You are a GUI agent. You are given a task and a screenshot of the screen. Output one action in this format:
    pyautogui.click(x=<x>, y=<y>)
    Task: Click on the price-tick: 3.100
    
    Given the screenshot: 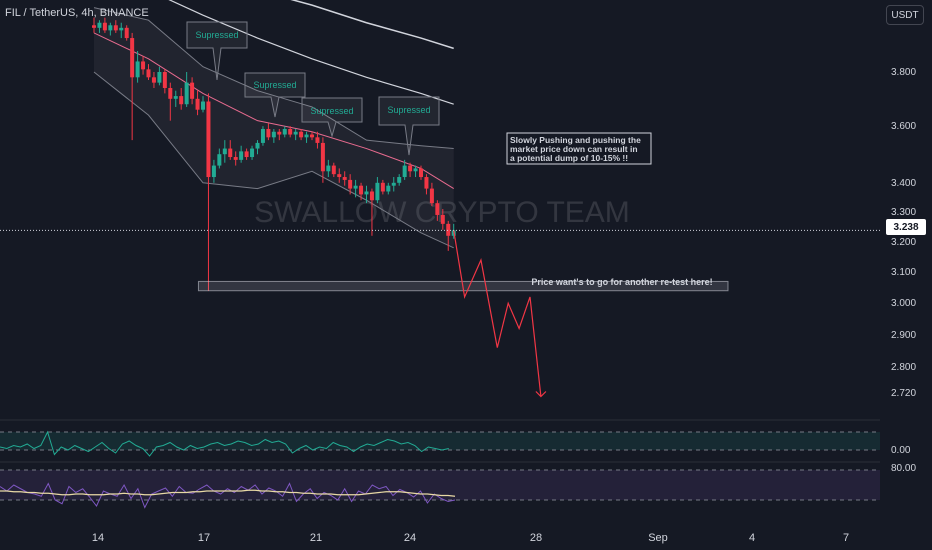 What is the action you would take?
    pyautogui.click(x=903, y=272)
    